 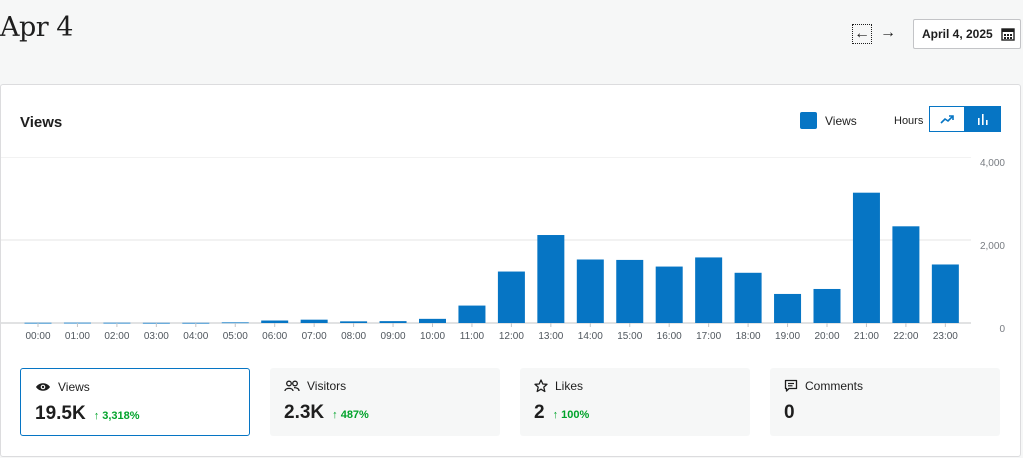 What do you see at coordinates (789, 412) in the screenshot?
I see `stat-value: 0` at bounding box center [789, 412].